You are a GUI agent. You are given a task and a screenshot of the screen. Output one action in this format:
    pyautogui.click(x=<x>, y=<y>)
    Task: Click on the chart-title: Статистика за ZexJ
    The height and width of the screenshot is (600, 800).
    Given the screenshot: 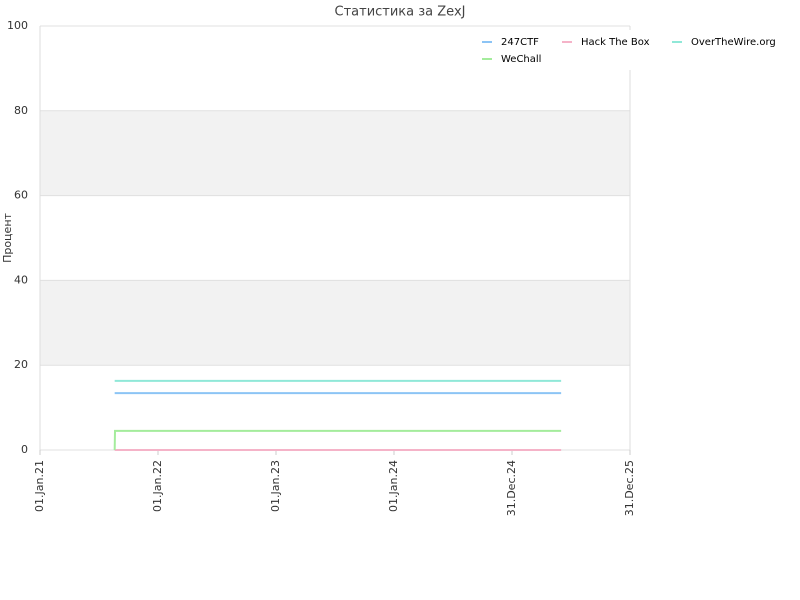 What is the action you would take?
    pyautogui.click(x=400, y=12)
    